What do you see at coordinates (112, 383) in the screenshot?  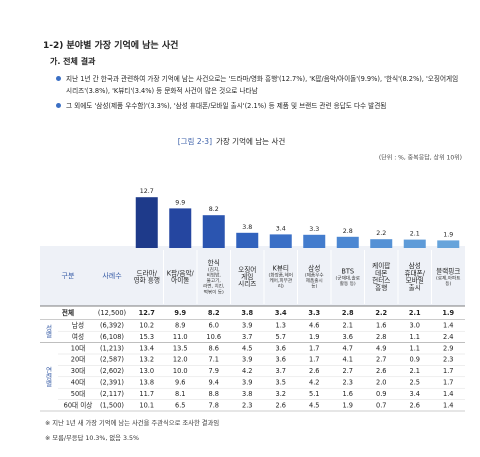 I see `row-count: (2,391)` at bounding box center [112, 383].